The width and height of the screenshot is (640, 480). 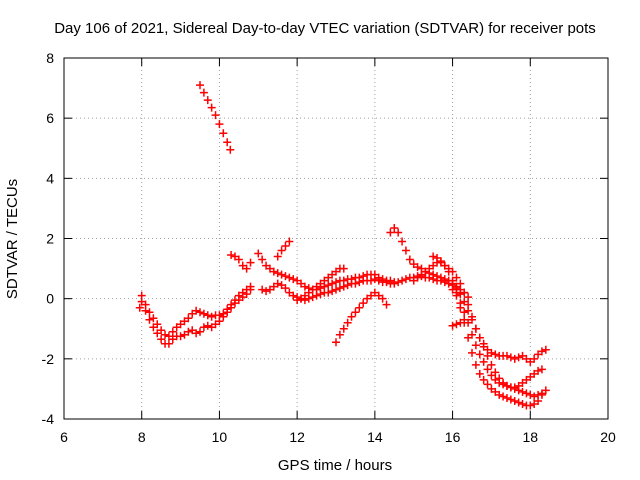 I want to click on y-tick-label: 8, so click(x=50, y=58).